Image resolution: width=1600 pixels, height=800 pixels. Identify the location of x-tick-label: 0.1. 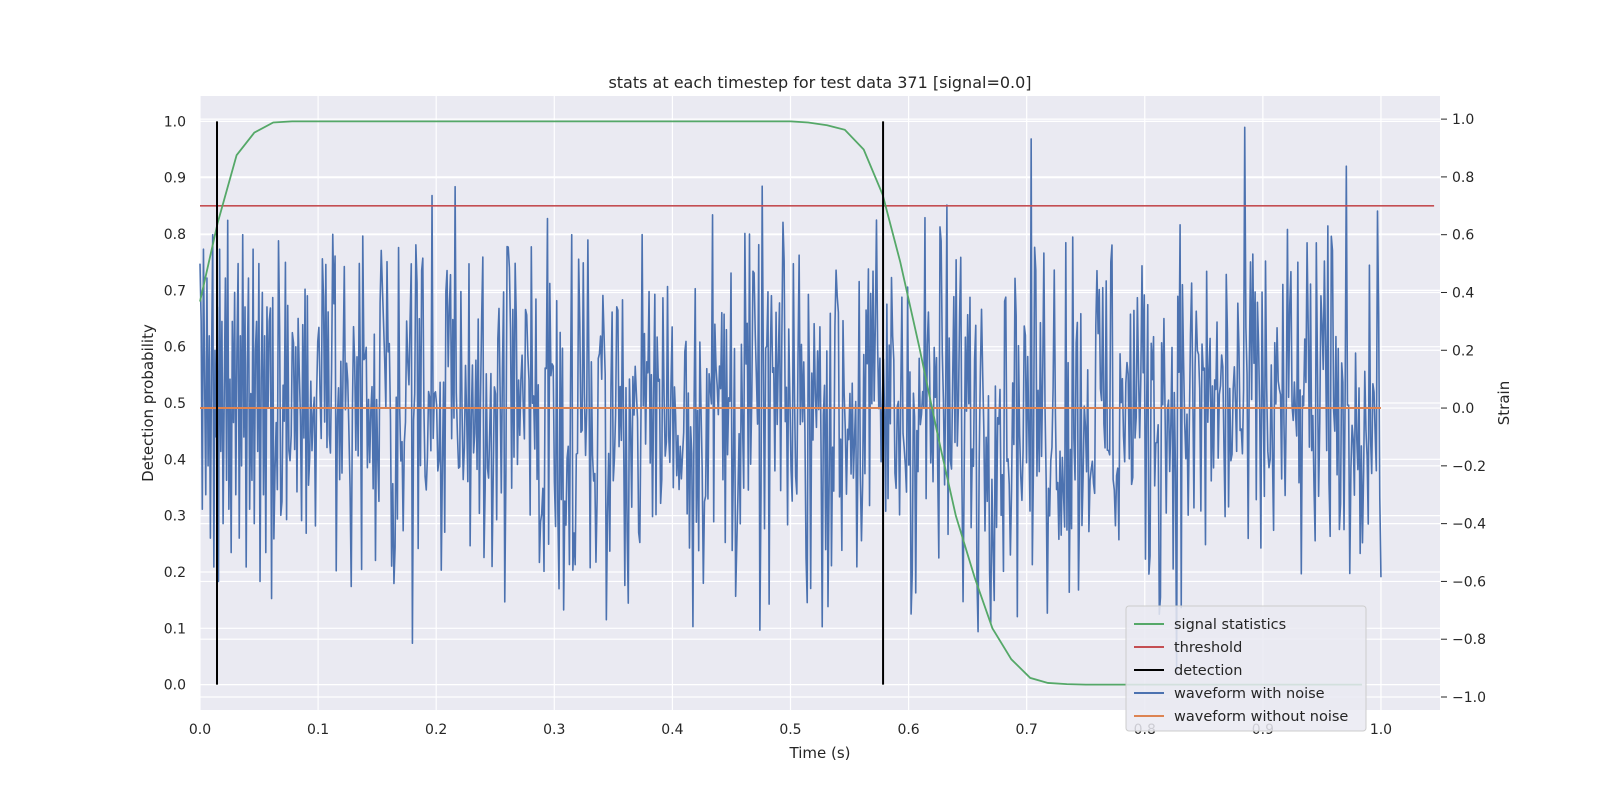
(318, 730).